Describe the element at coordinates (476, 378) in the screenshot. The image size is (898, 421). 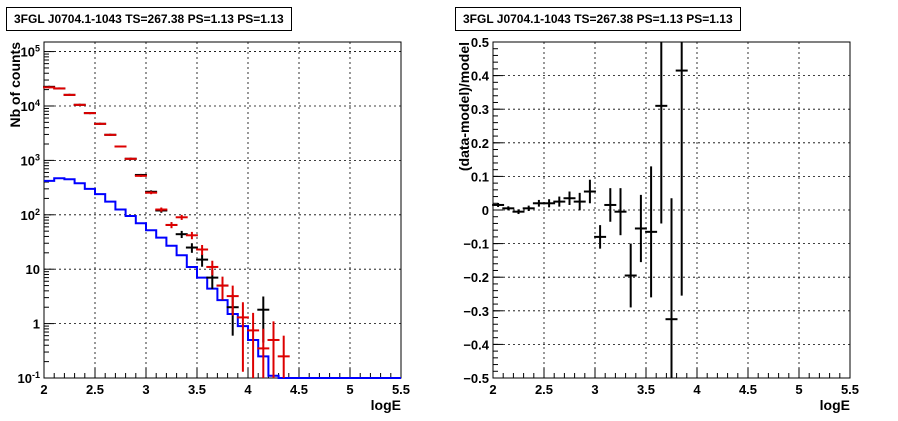
I see `y-tick-label: −0.5` at that location.